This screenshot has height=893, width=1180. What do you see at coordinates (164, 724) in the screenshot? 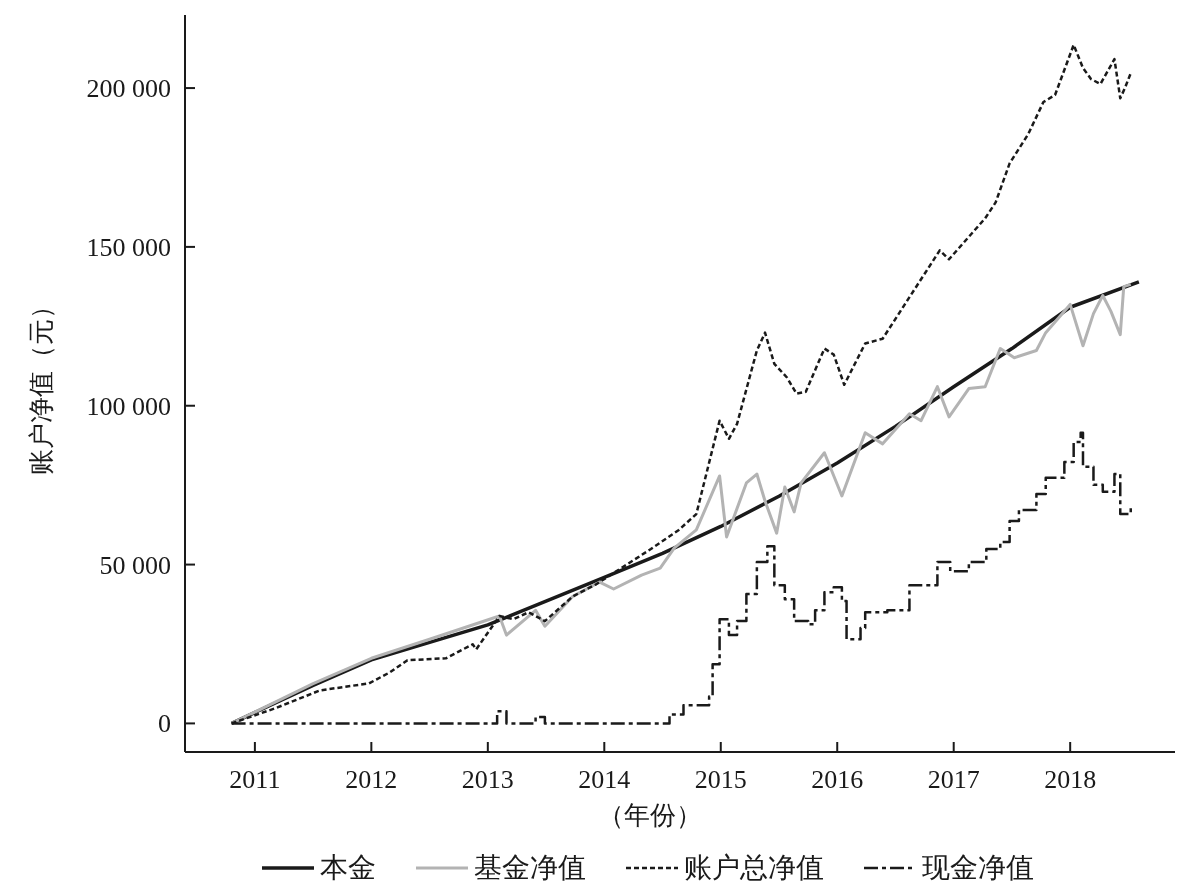
I see `y-tick-label: 0` at bounding box center [164, 724].